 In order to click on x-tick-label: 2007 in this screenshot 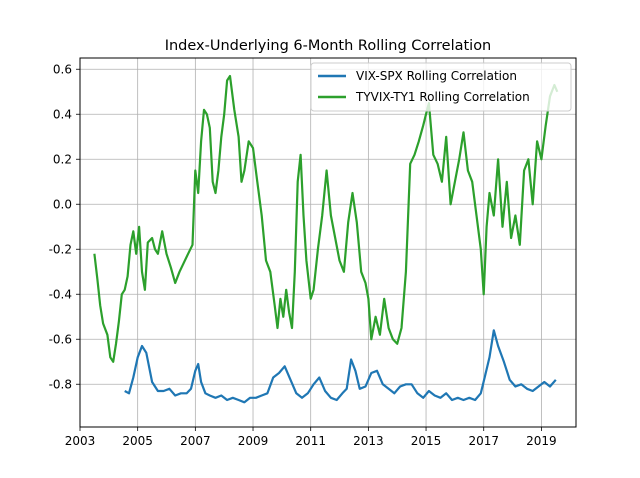, I will do `click(195, 441)`.